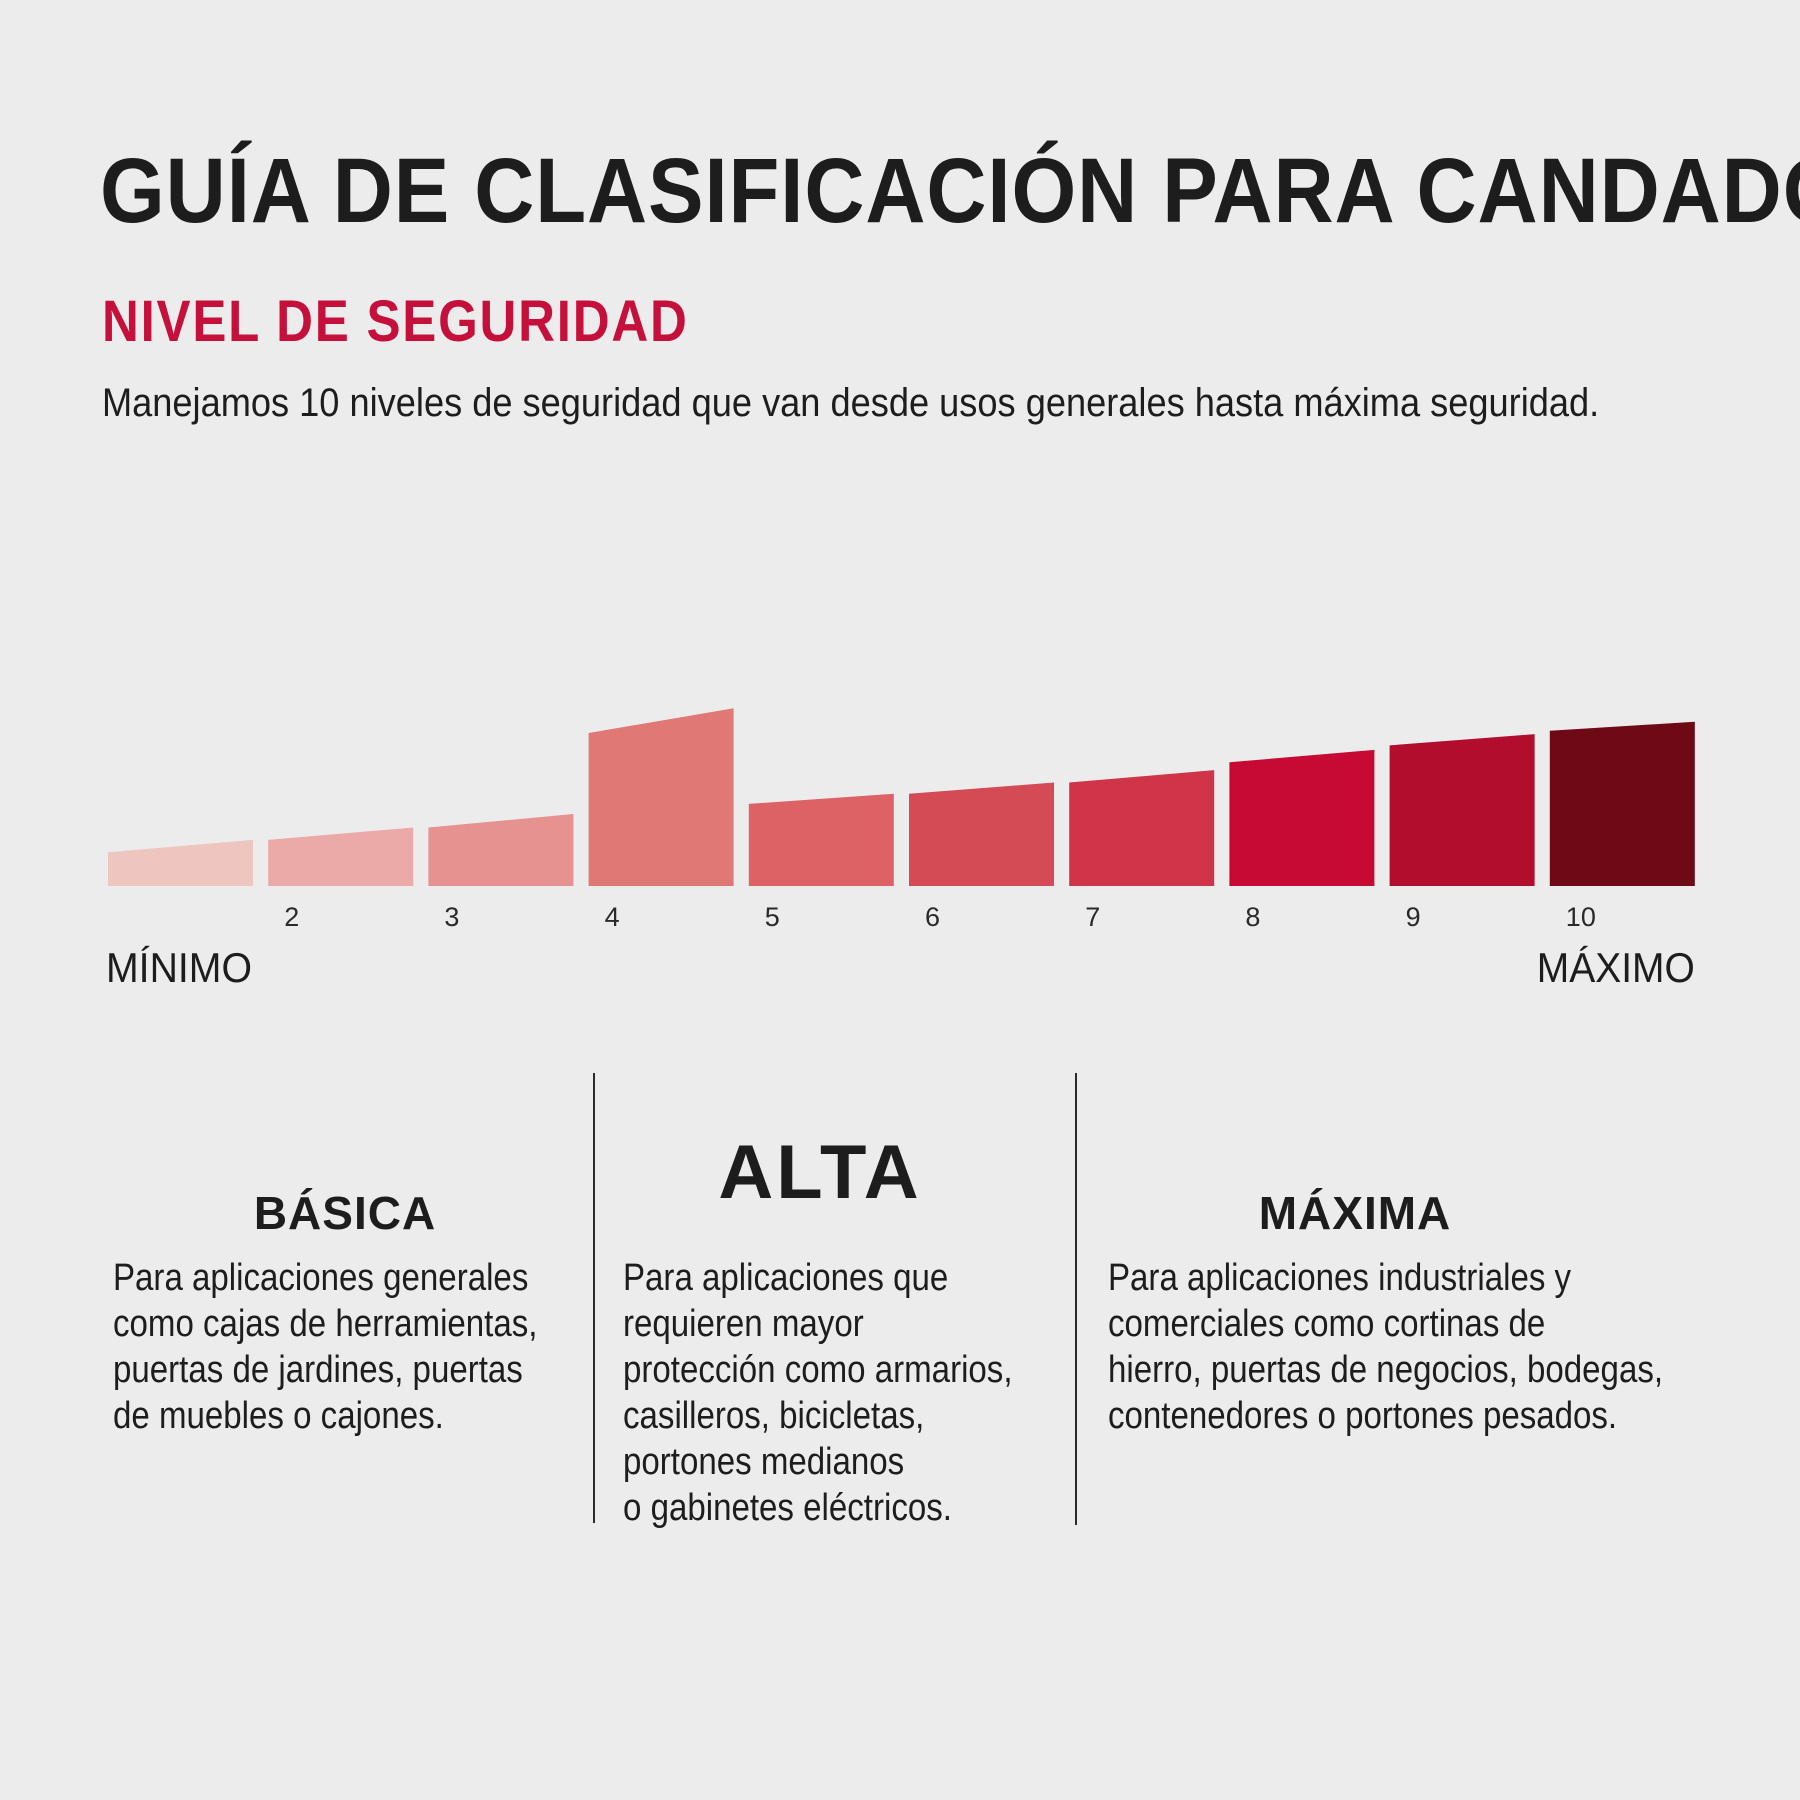  Describe the element at coordinates (278, 1416) in the screenshot. I see `description-line: de muebles o cajones.` at that location.